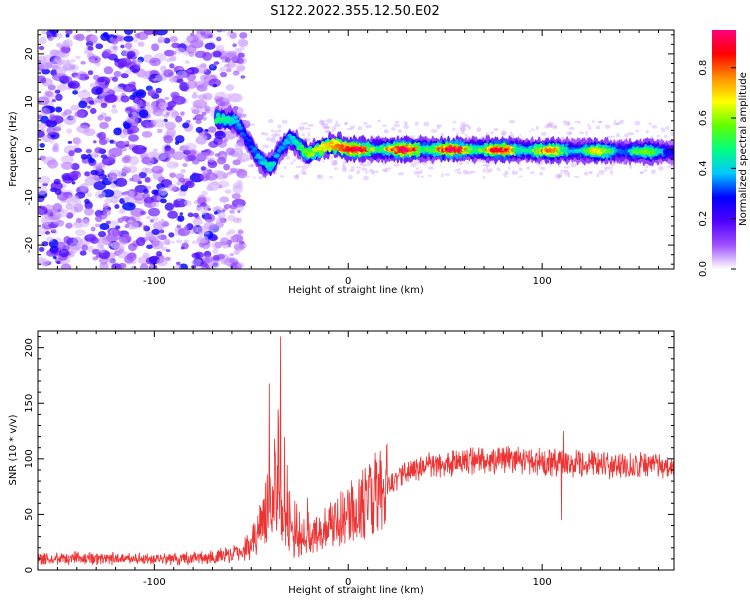 This screenshot has height=600, width=750. Describe the element at coordinates (154, 281) in the screenshot. I see `spectrogram-x-tick-label: -100` at that location.